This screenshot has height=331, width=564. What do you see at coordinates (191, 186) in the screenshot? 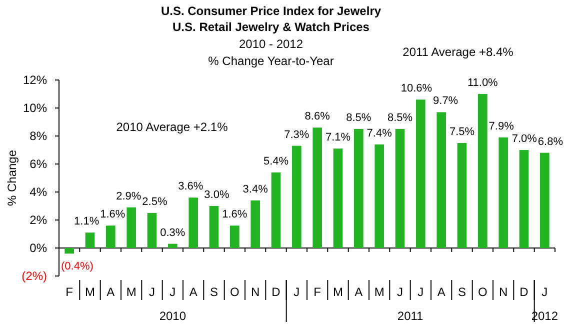
I see `data-label: 3.6%` at bounding box center [191, 186].